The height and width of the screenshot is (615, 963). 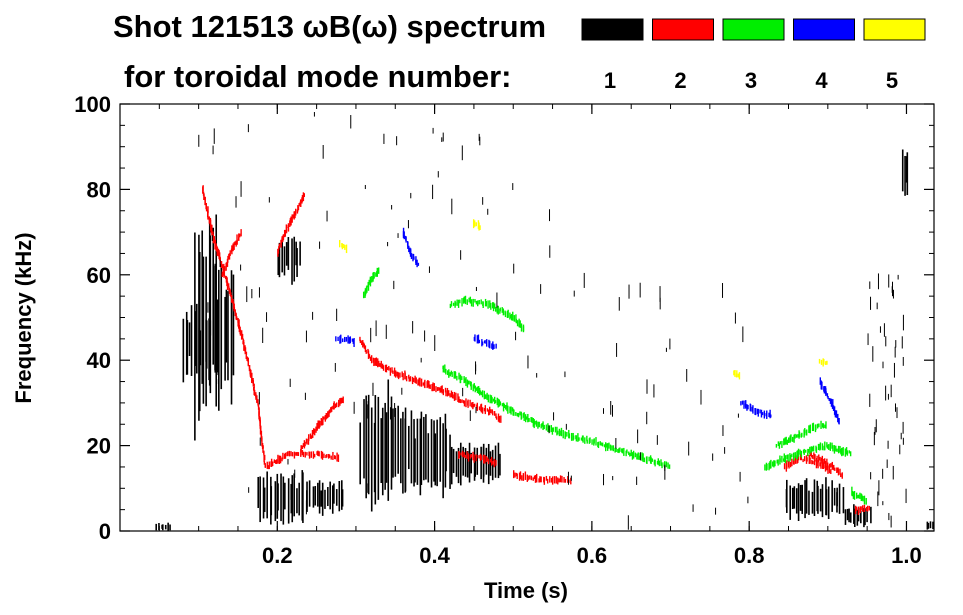 I want to click on x-tick-label: 0.6, so click(x=592, y=555).